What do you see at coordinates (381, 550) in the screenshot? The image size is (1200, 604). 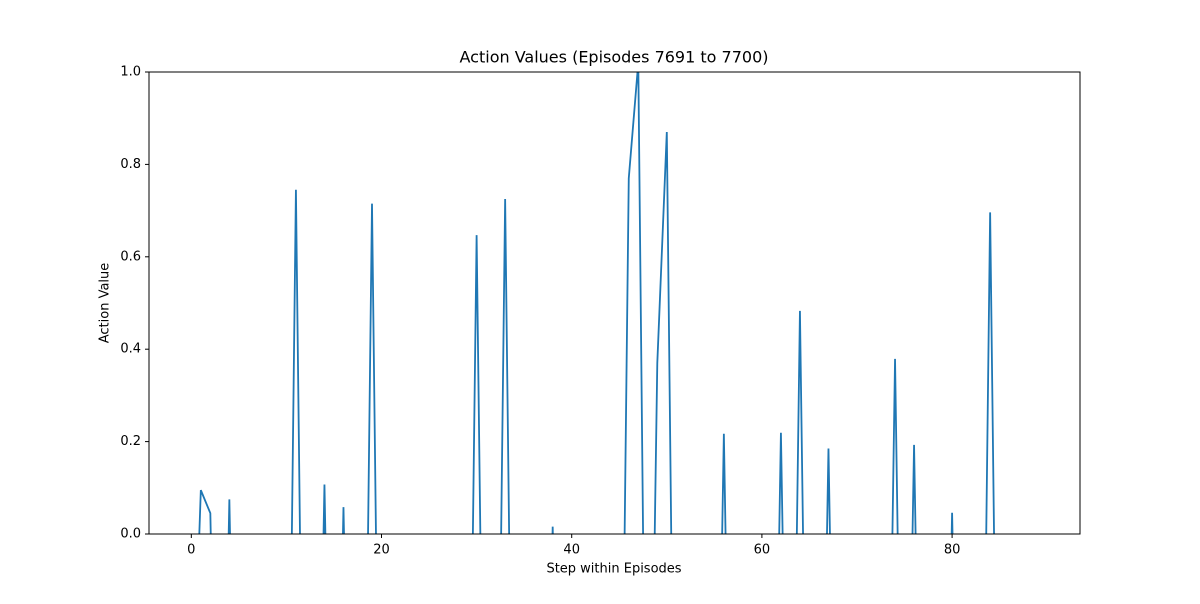 I see `x-tick-label: 20` at bounding box center [381, 550].